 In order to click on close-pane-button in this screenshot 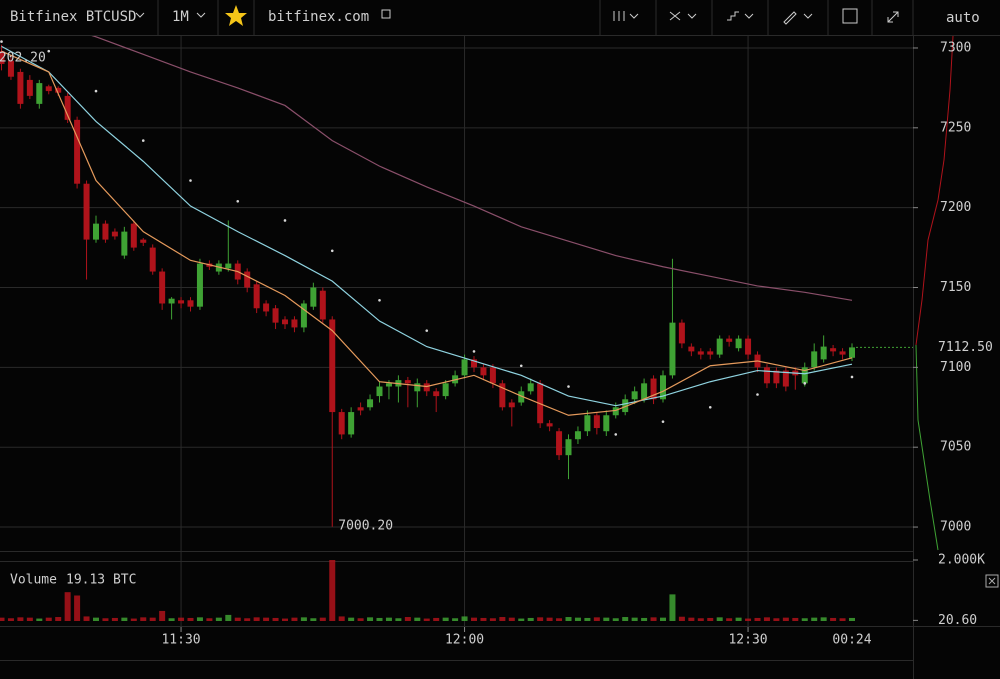, I will do `click(992, 581)`.